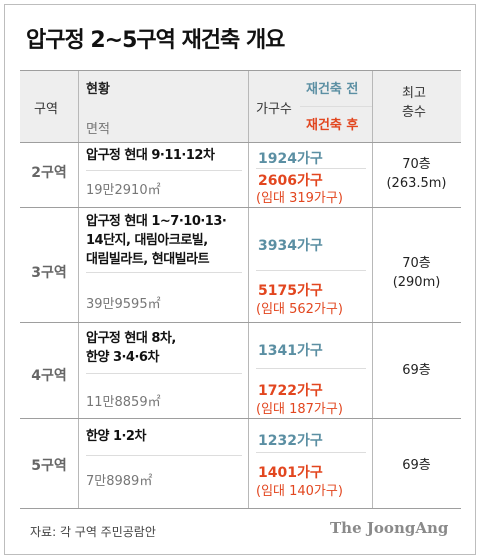 This screenshot has height=559, width=480. Describe the element at coordinates (49, 466) in the screenshot. I see `zone-label: 5구역` at that location.